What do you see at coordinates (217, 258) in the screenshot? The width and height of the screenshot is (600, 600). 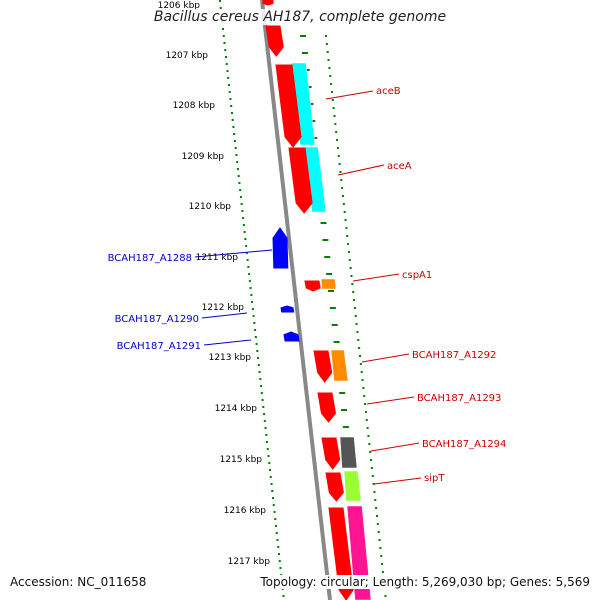 I see `kbp-tick-label: 1211 kbp` at bounding box center [217, 258].